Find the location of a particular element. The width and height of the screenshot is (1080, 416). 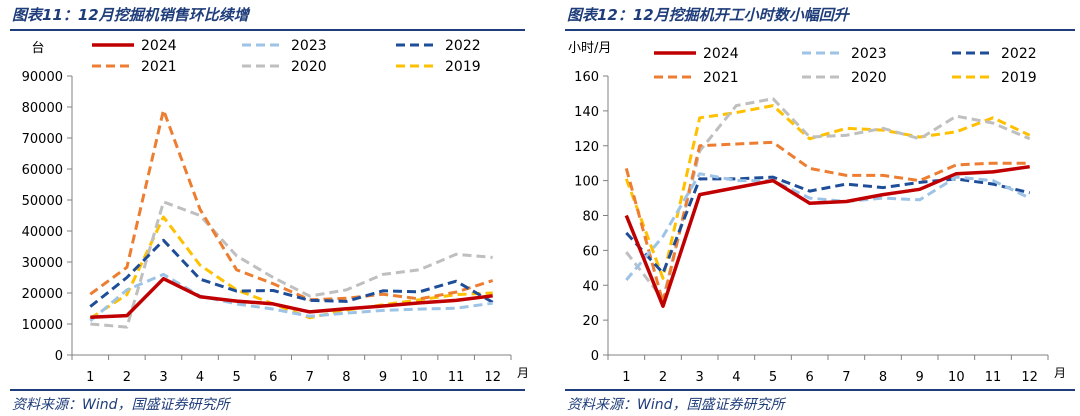

y-tick-label: 40 is located at coordinates (590, 286).